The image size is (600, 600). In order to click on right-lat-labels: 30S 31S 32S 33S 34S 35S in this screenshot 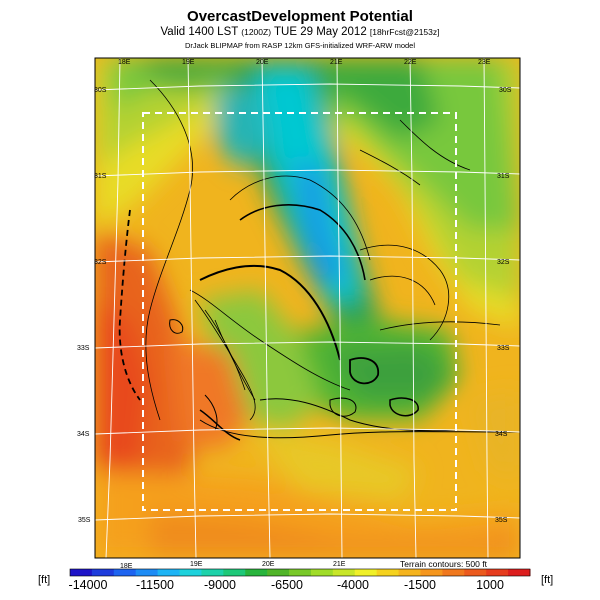, I will do `click(503, 305)`.